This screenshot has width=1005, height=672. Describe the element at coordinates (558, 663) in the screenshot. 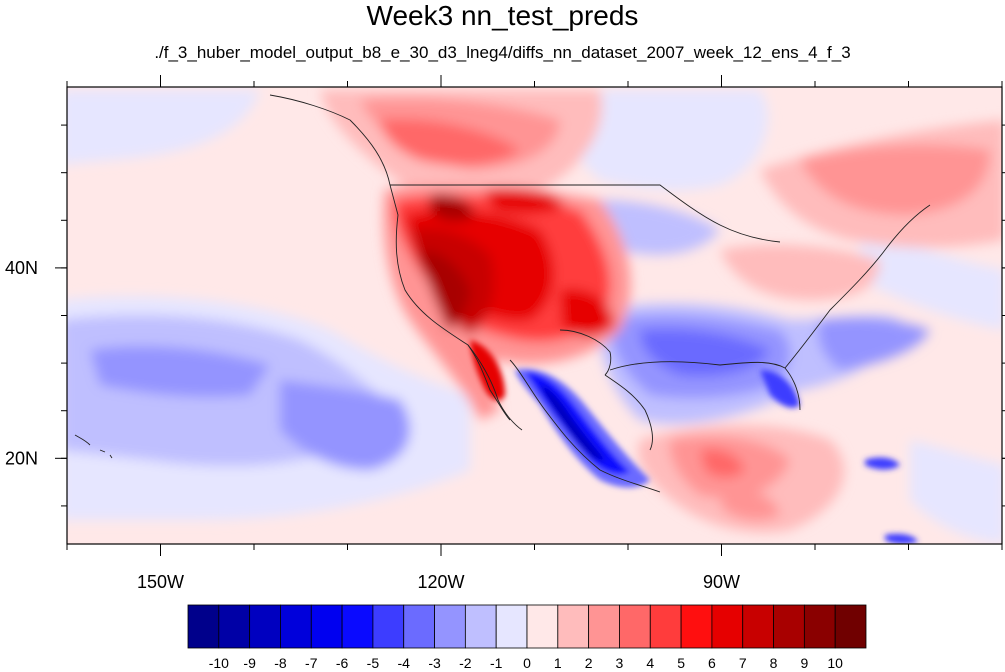

I see `colorbar-label: 1` at that location.